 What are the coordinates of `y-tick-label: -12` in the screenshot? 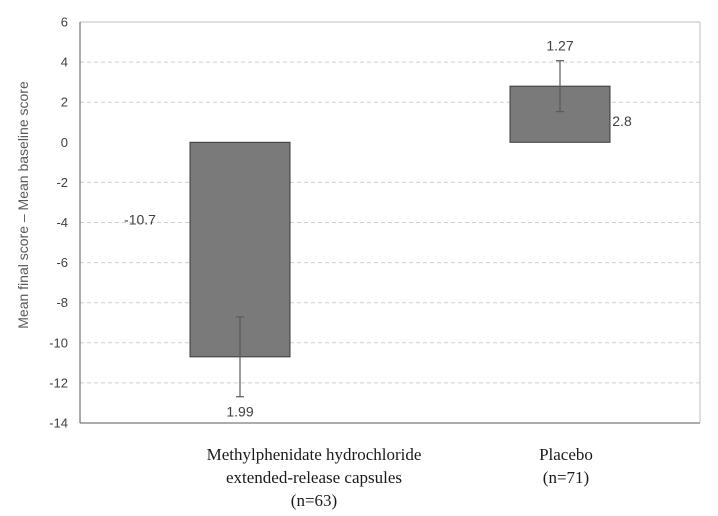 It's located at (58, 382).